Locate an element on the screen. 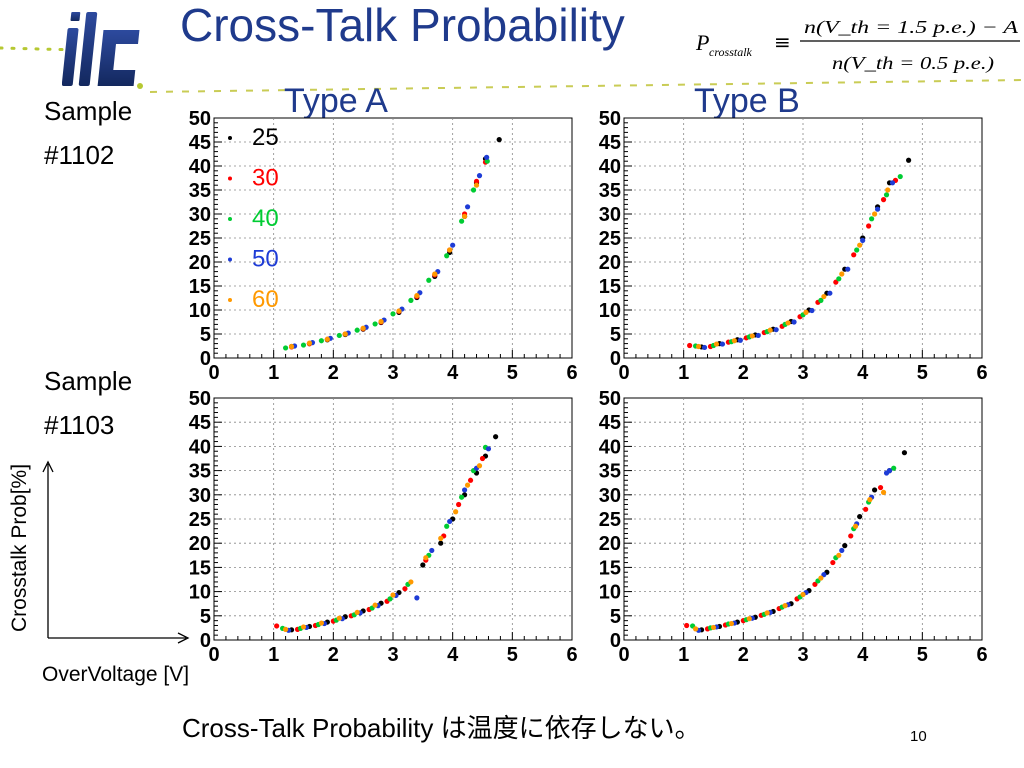 The height and width of the screenshot is (768, 1024). row-label-line1: Sample is located at coordinates (88, 381).